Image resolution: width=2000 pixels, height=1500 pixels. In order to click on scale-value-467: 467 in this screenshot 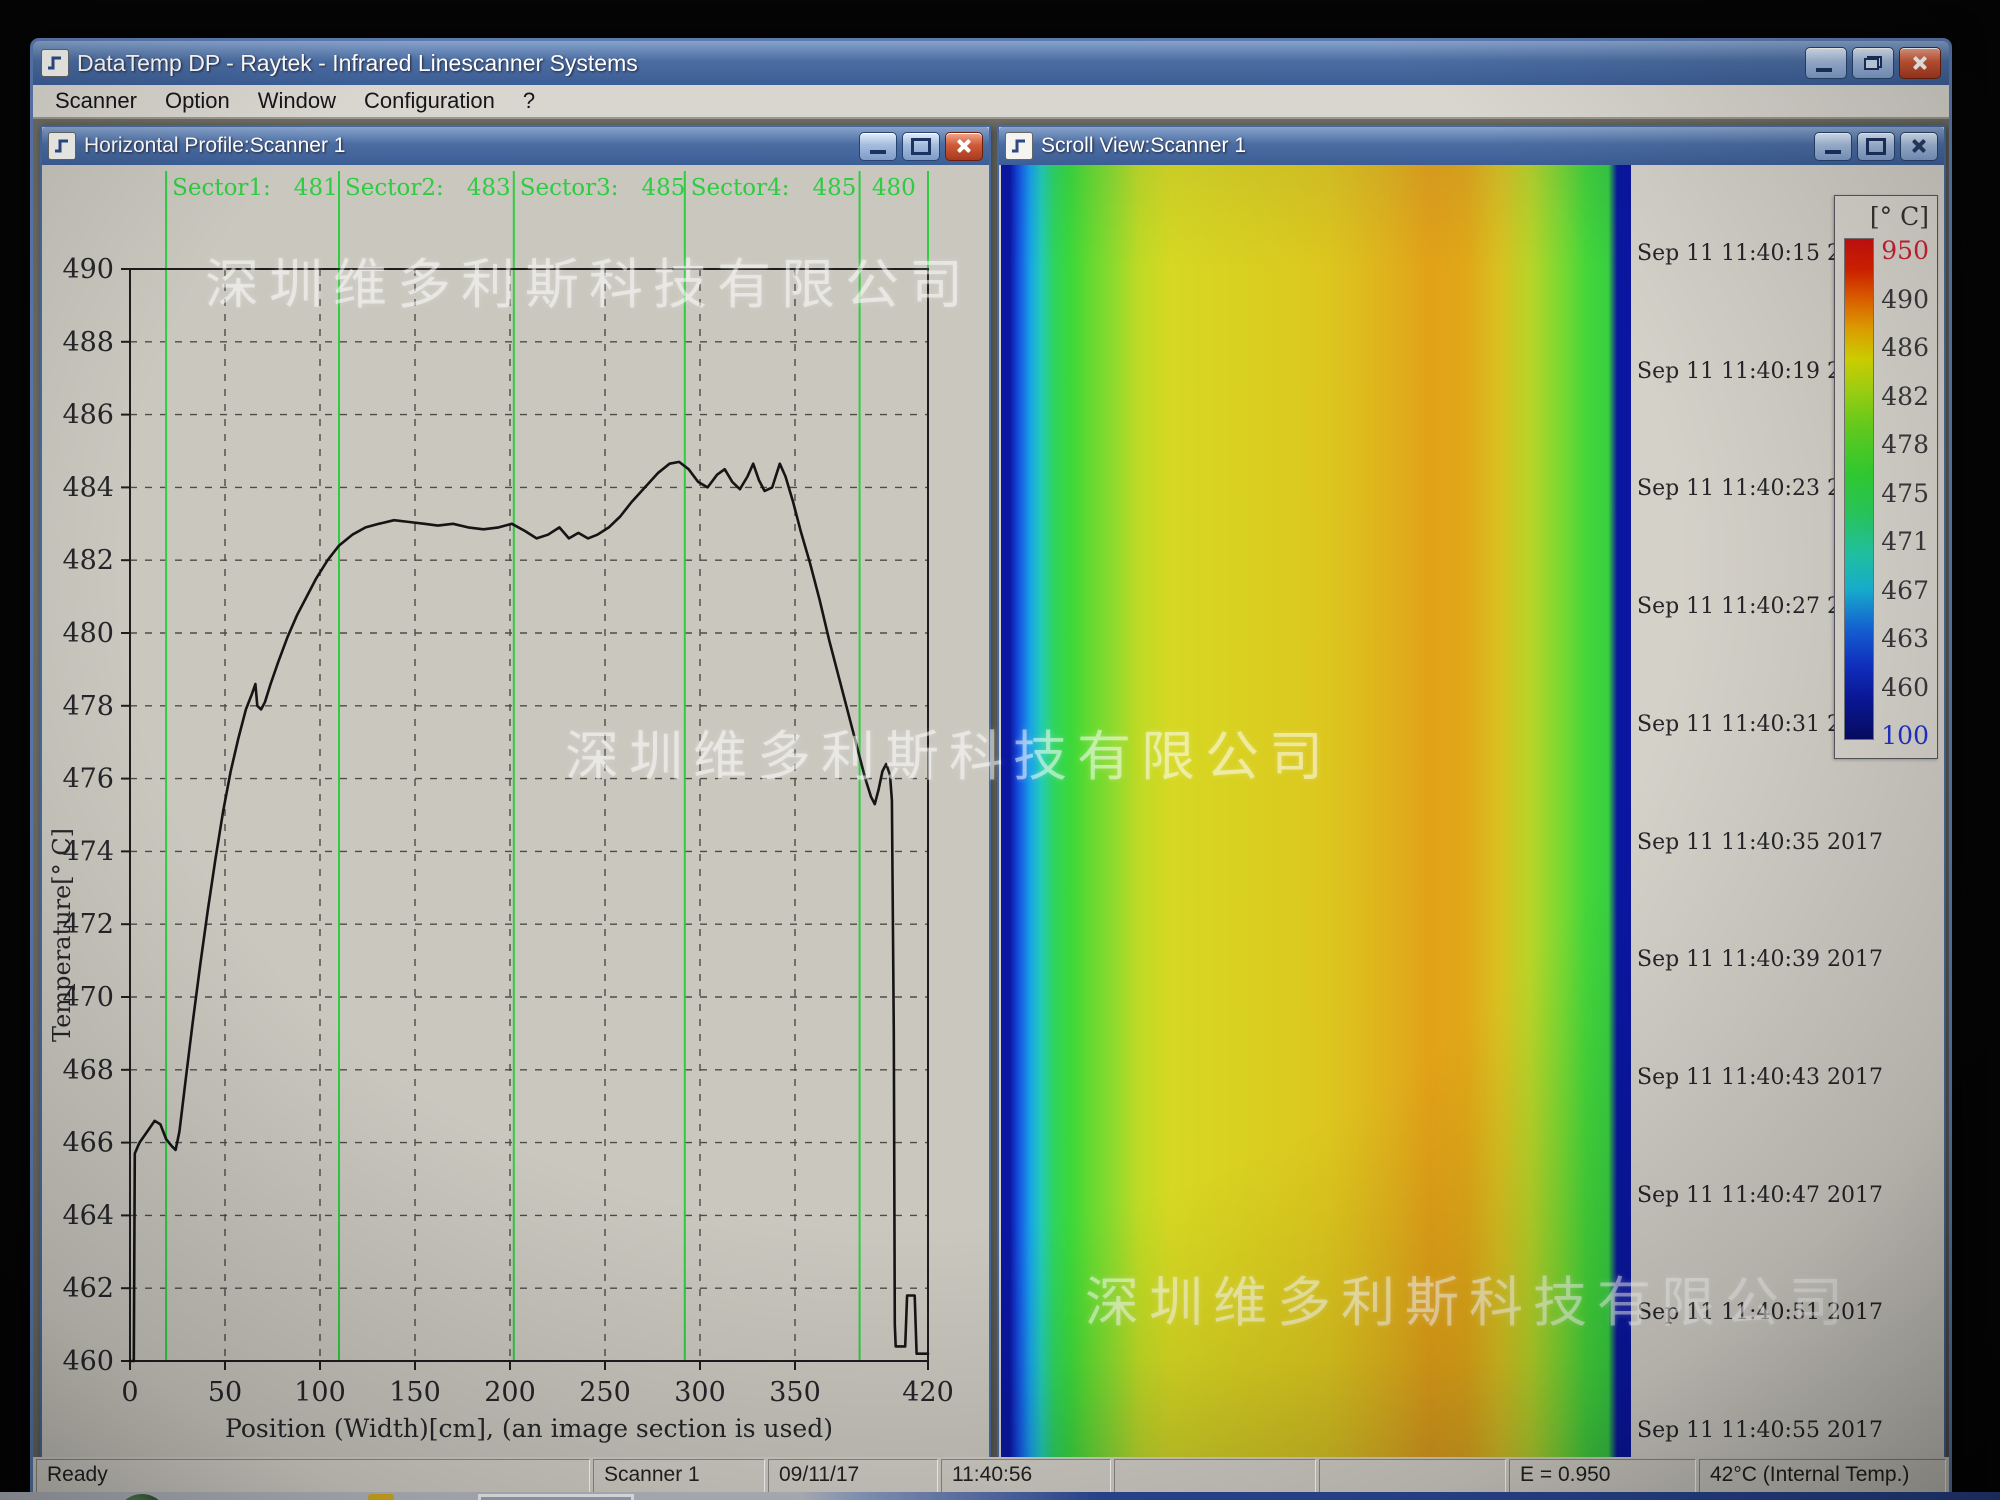, I will do `click(1905, 590)`.